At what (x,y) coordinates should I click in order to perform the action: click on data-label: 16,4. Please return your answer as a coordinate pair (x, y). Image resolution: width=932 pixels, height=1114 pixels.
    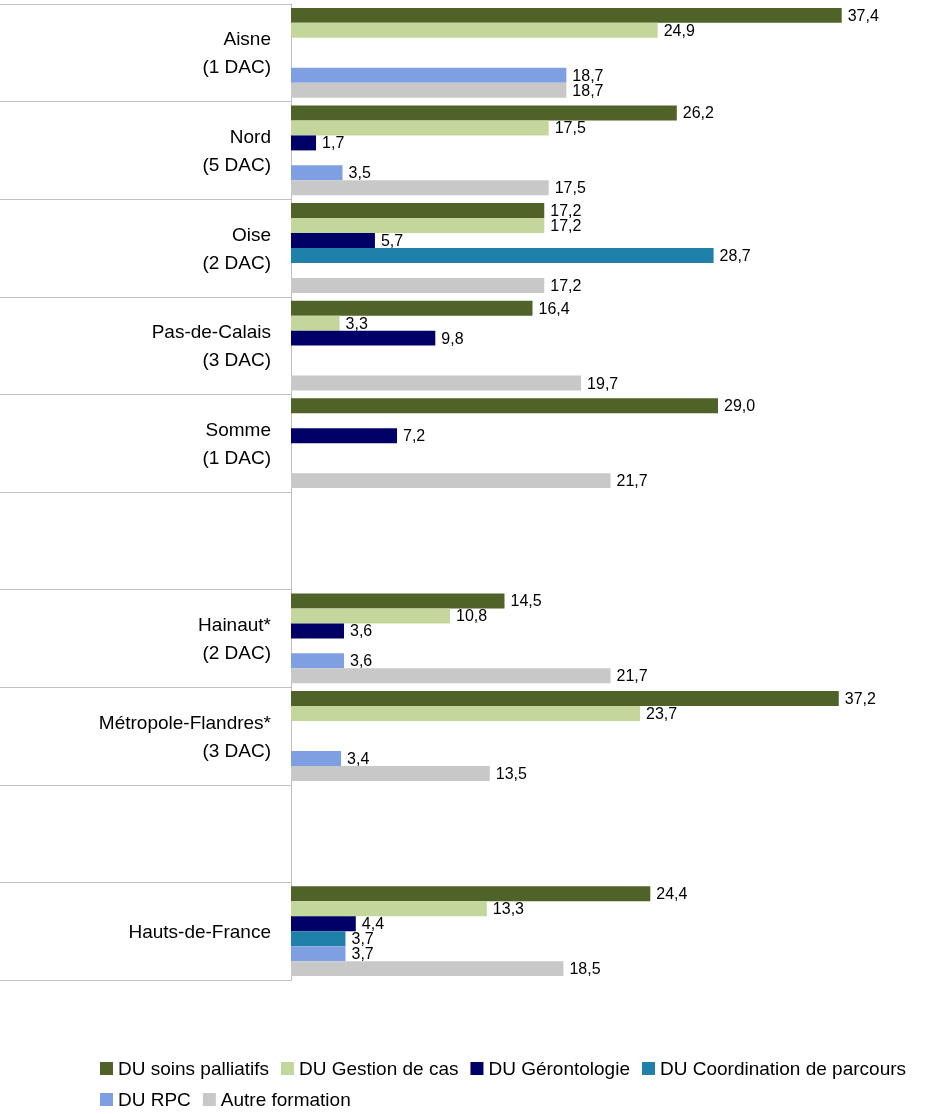
    Looking at the image, I should click on (554, 308).